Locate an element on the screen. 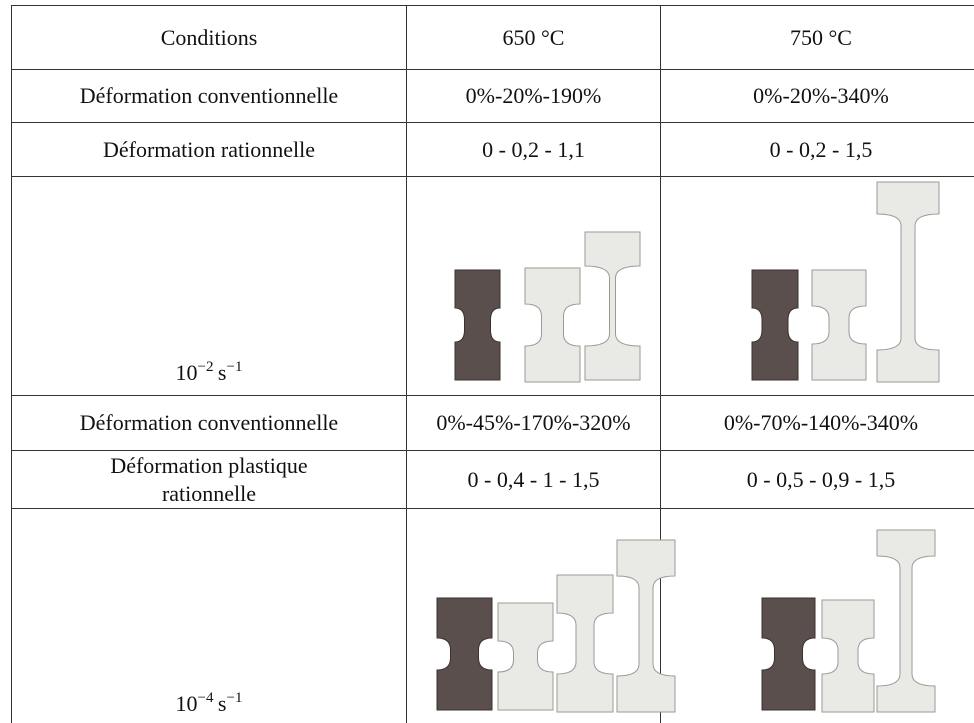 Image resolution: width=974 pixels, height=723 pixels. rate-cell: 10−2 s−1 is located at coordinates (209, 286).